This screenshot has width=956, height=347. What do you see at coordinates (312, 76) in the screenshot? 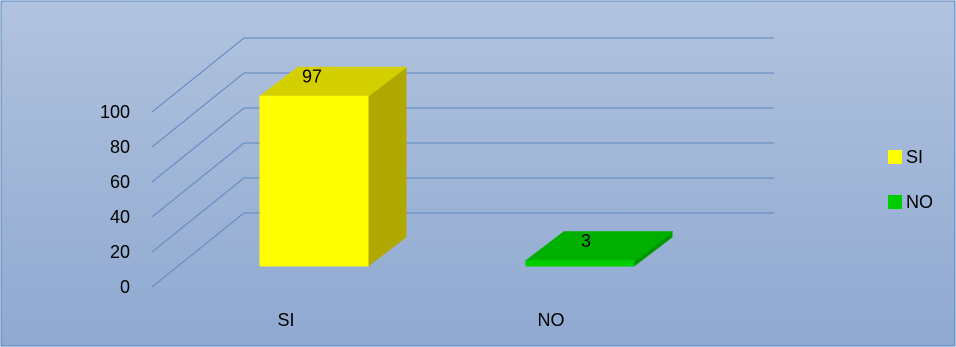
I see `data-label: 97` at bounding box center [312, 76].